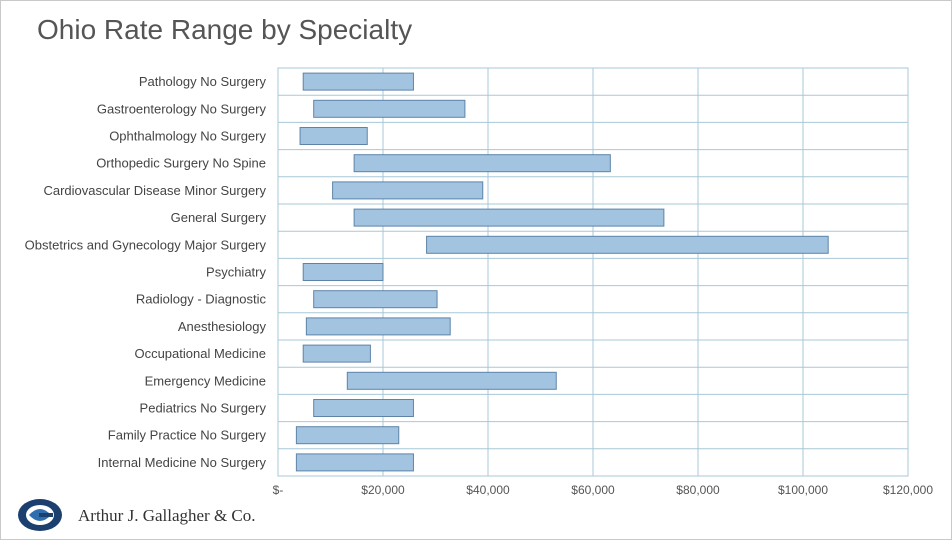 The image size is (952, 540). What do you see at coordinates (219, 217) in the screenshot?
I see `category-label: General Surgery` at bounding box center [219, 217].